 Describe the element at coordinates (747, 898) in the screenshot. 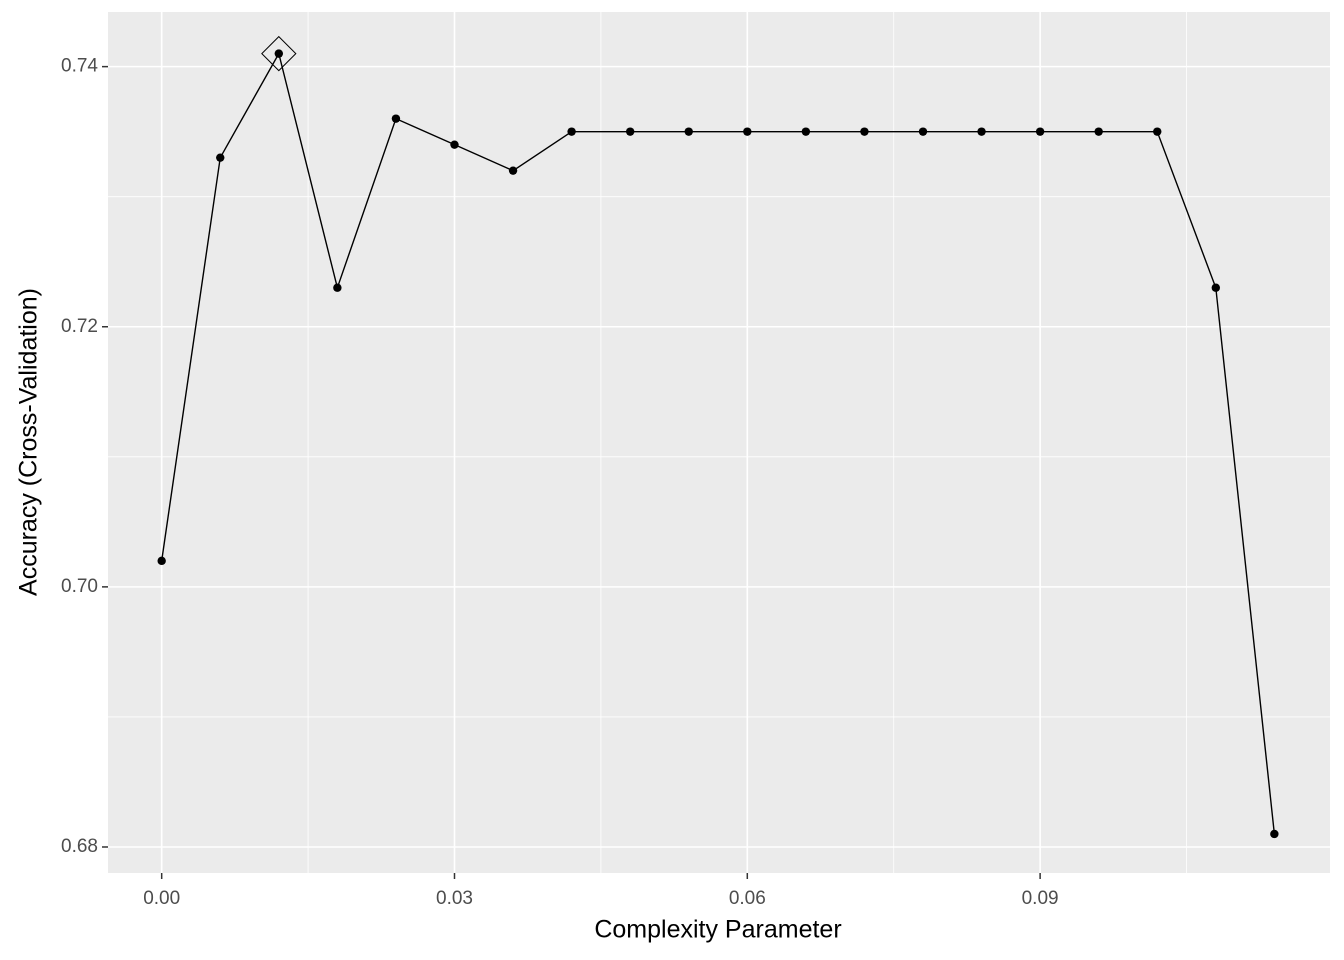

I see `x-tick-label: 0.06` at that location.